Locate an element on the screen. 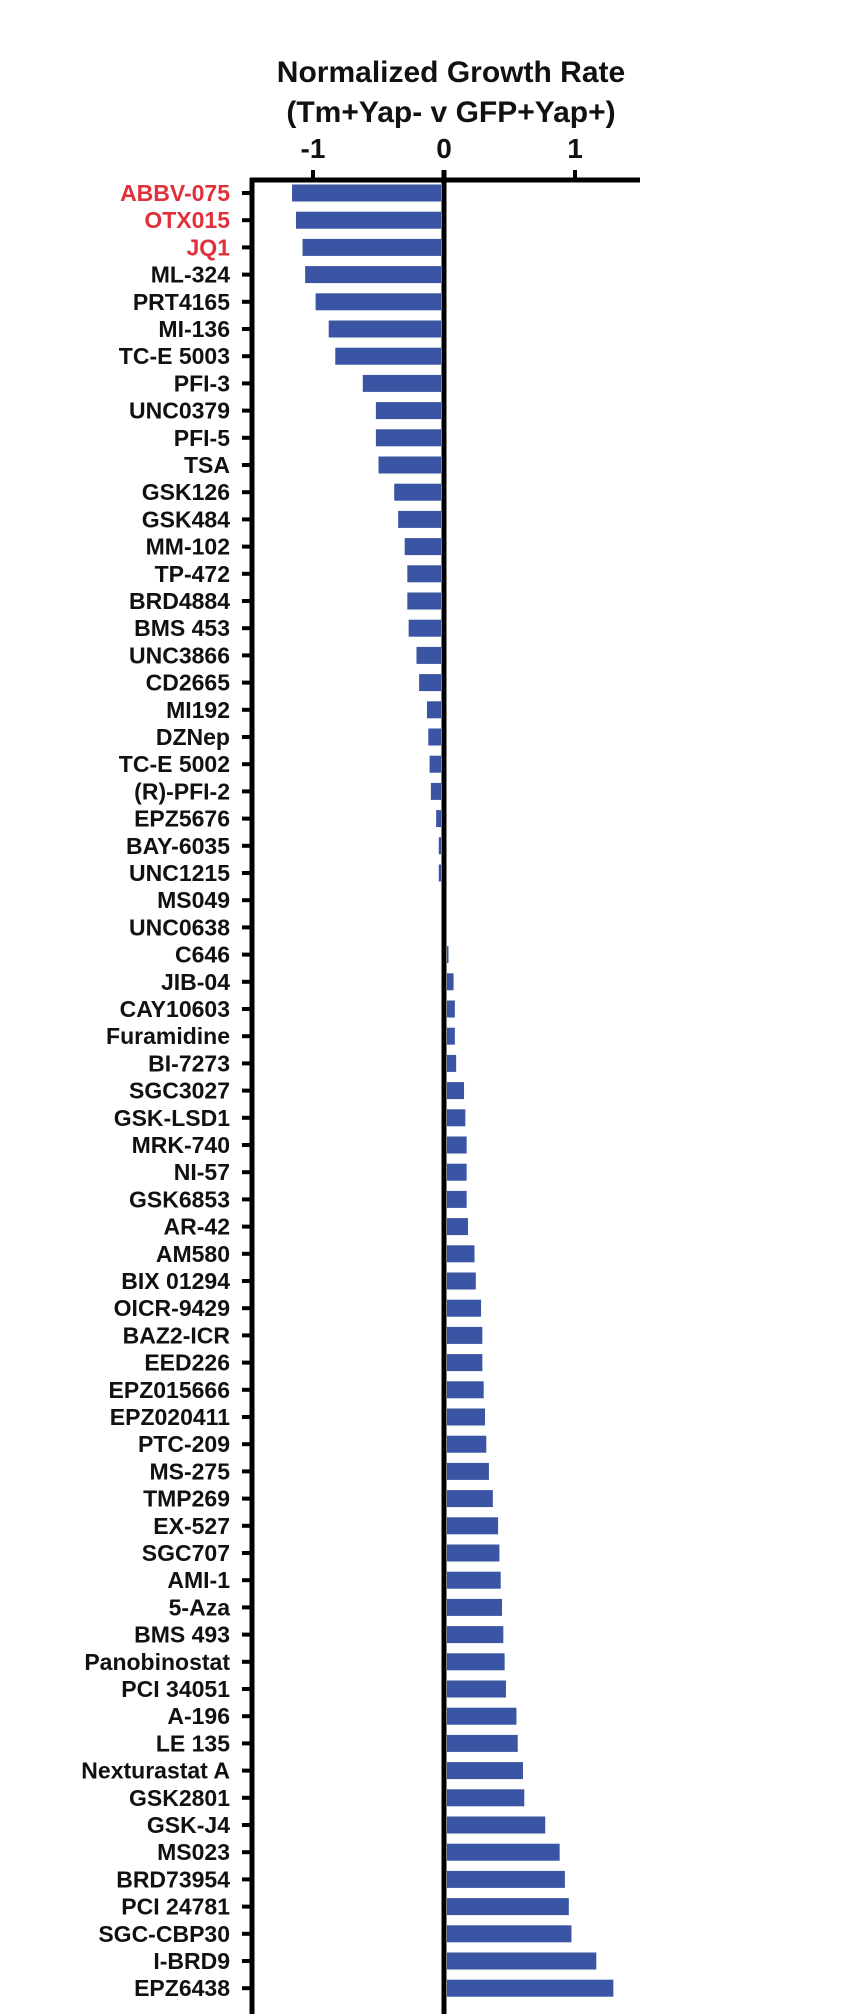 This screenshot has width=848, height=2016. category-label: TMP269 is located at coordinates (186, 1499).